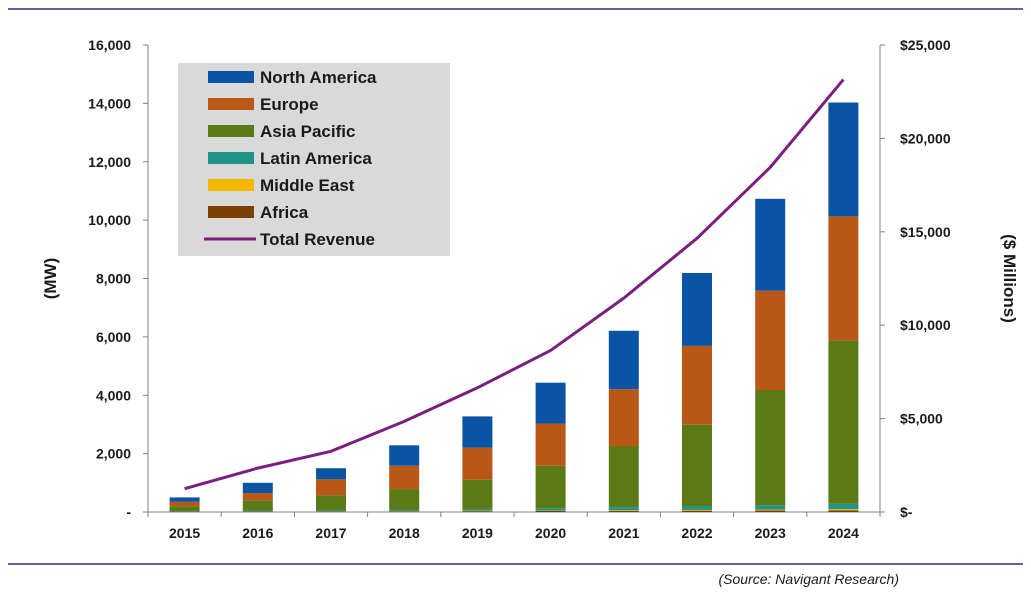  Describe the element at coordinates (109, 220) in the screenshot. I see `left-tick-label: 10,000` at that location.